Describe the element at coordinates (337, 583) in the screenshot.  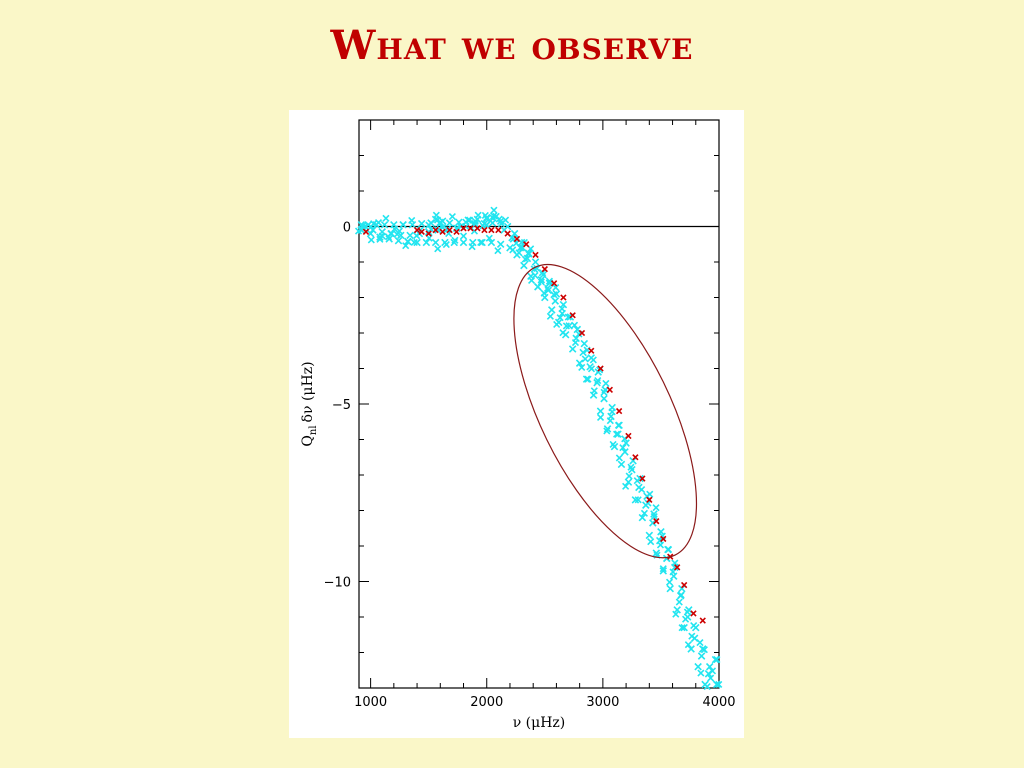
I see `y-tick-label: −10` at that location.